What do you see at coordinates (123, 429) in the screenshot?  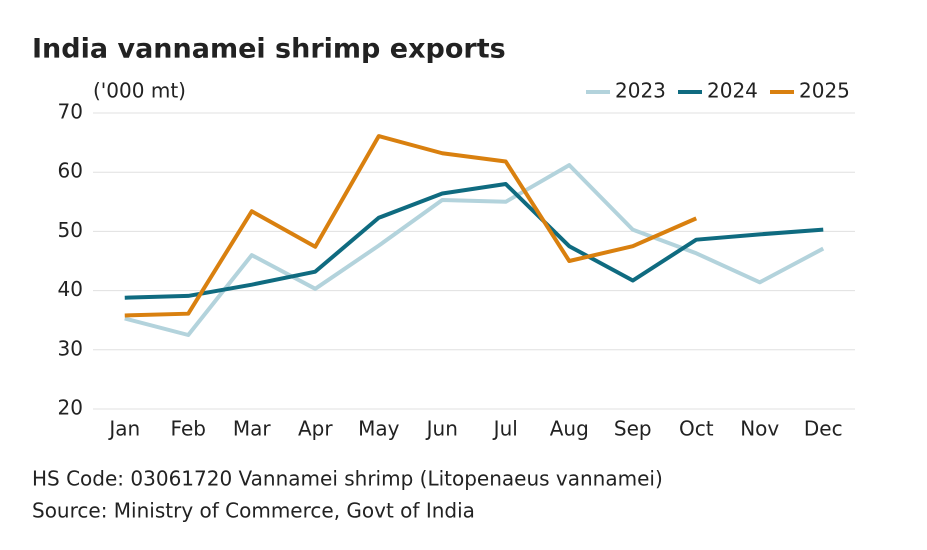 I see `x-tick-label: Jan` at bounding box center [123, 429].